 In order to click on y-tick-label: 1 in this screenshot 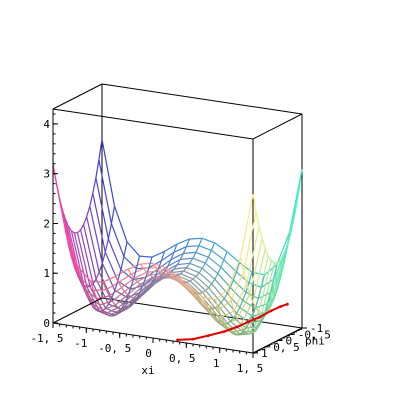, I will do `click(264, 353)`.